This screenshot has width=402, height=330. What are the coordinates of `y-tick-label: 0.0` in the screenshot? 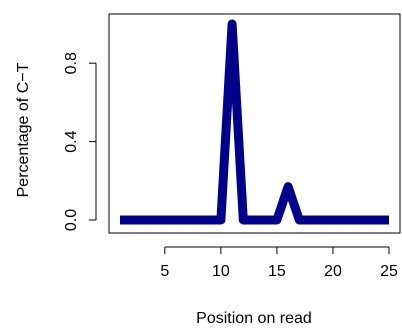 It's located at (71, 220).